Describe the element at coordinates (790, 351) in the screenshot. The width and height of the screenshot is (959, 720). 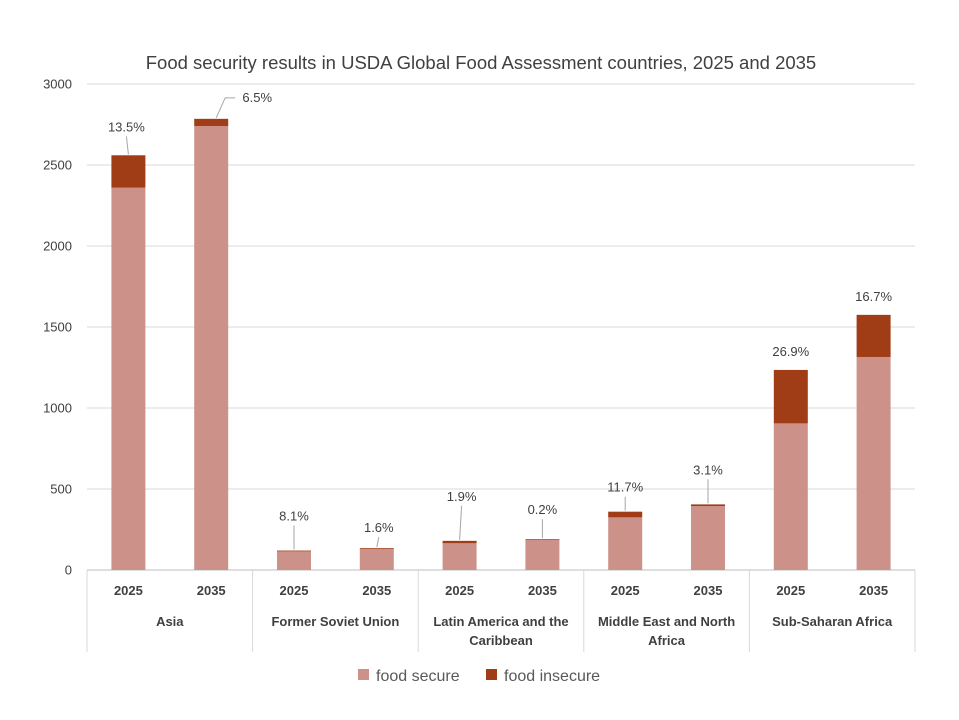
I see `data-label: 26.9%` at that location.